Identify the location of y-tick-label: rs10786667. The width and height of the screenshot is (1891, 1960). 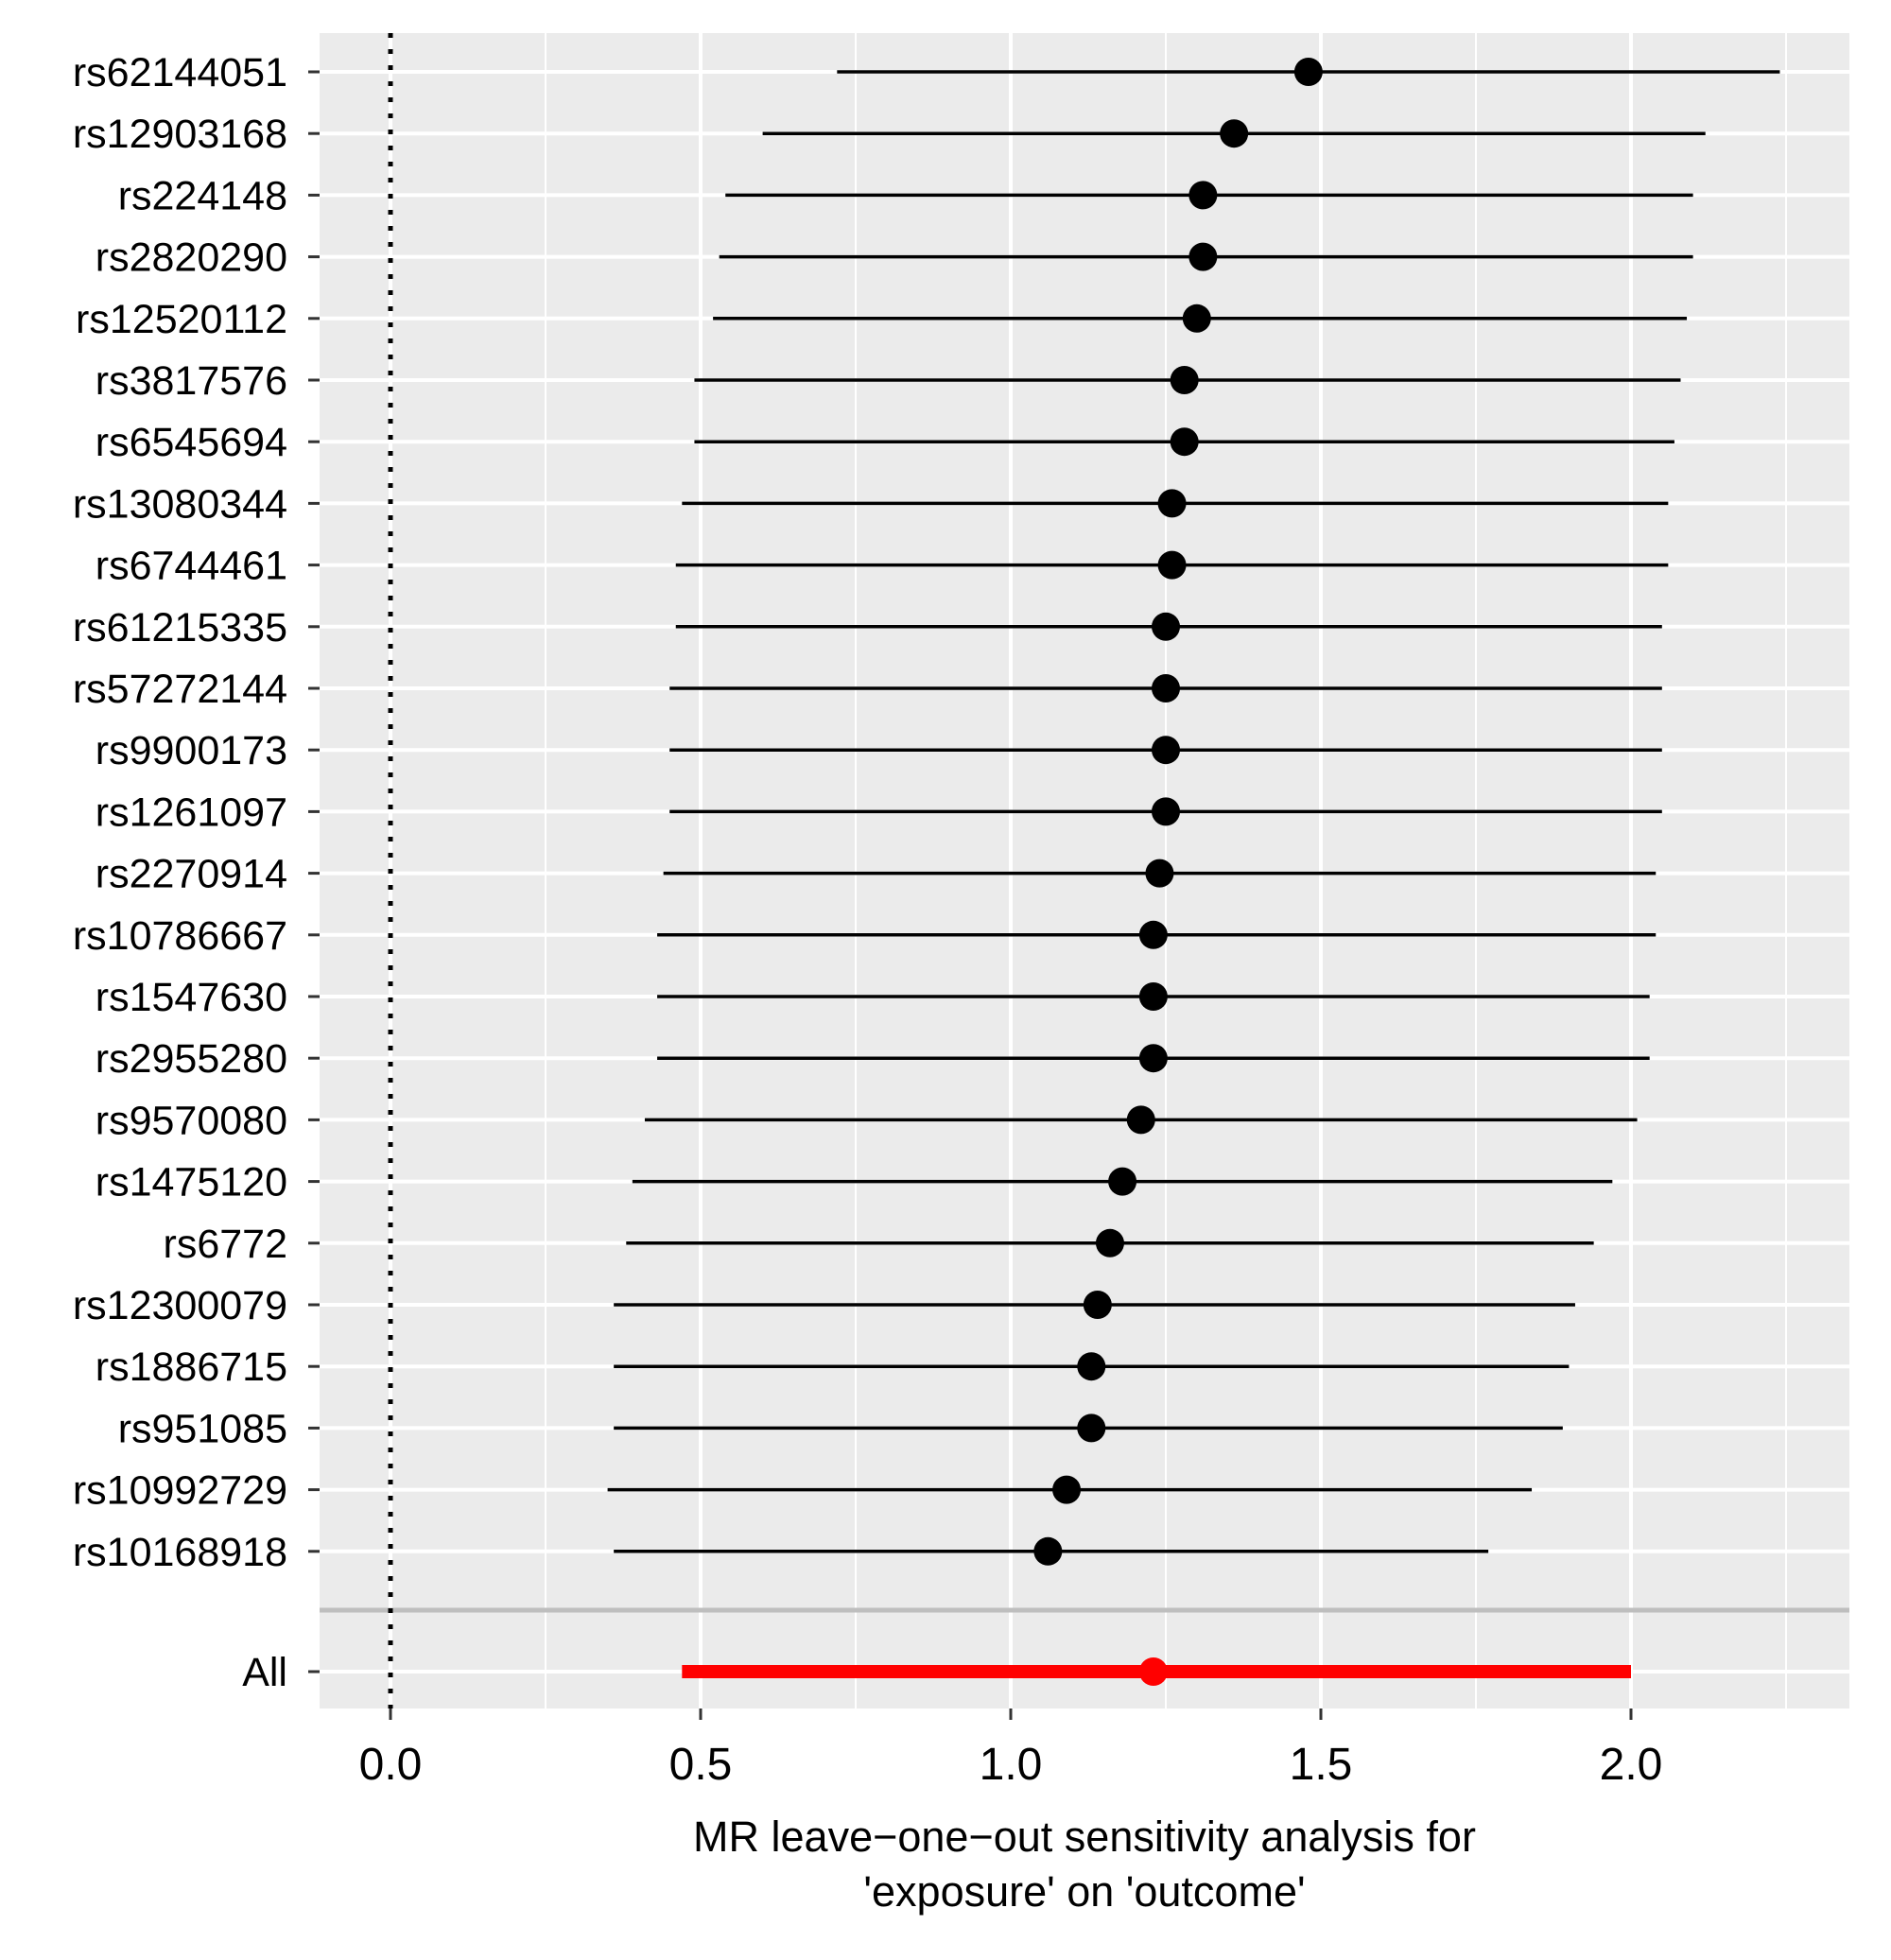
(180, 936).